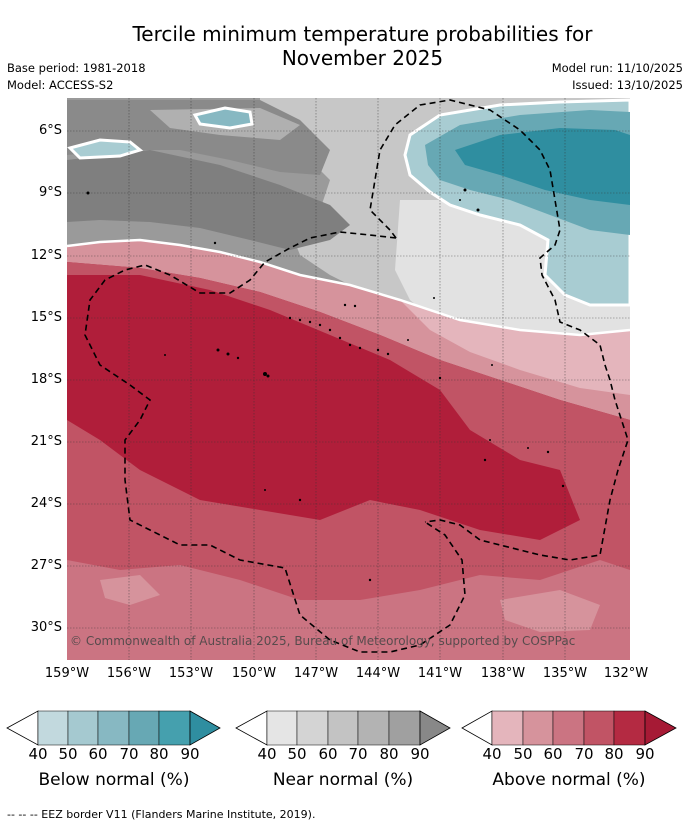 The height and width of the screenshot is (827, 690). Describe the element at coordinates (50, 192) in the screenshot. I see `lat-label: 9°S` at that location.